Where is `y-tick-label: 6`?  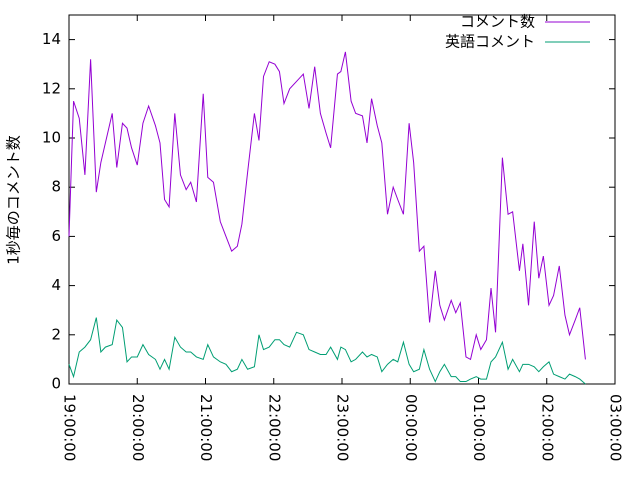 y-tick-label: 6 is located at coordinates (56, 236).